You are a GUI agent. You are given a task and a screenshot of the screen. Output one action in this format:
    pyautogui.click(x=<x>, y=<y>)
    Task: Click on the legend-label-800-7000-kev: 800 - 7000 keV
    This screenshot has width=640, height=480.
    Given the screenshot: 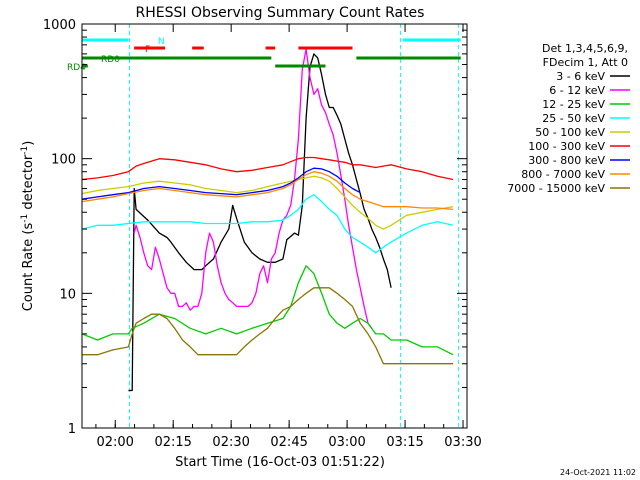 What is the action you would take?
    pyautogui.click(x=563, y=174)
    